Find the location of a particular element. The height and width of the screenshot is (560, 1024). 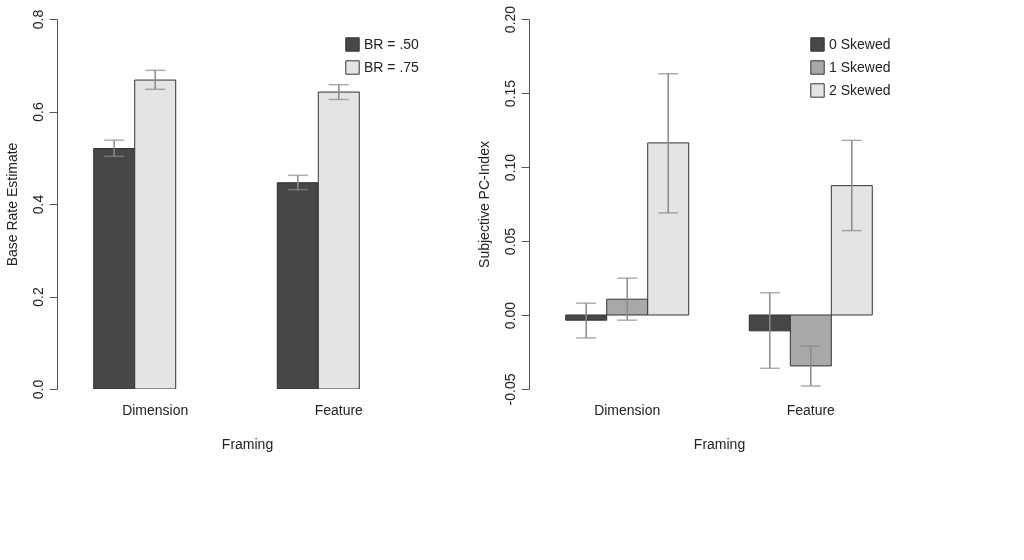

y-tick-label: 0.00 is located at coordinates (509, 315).